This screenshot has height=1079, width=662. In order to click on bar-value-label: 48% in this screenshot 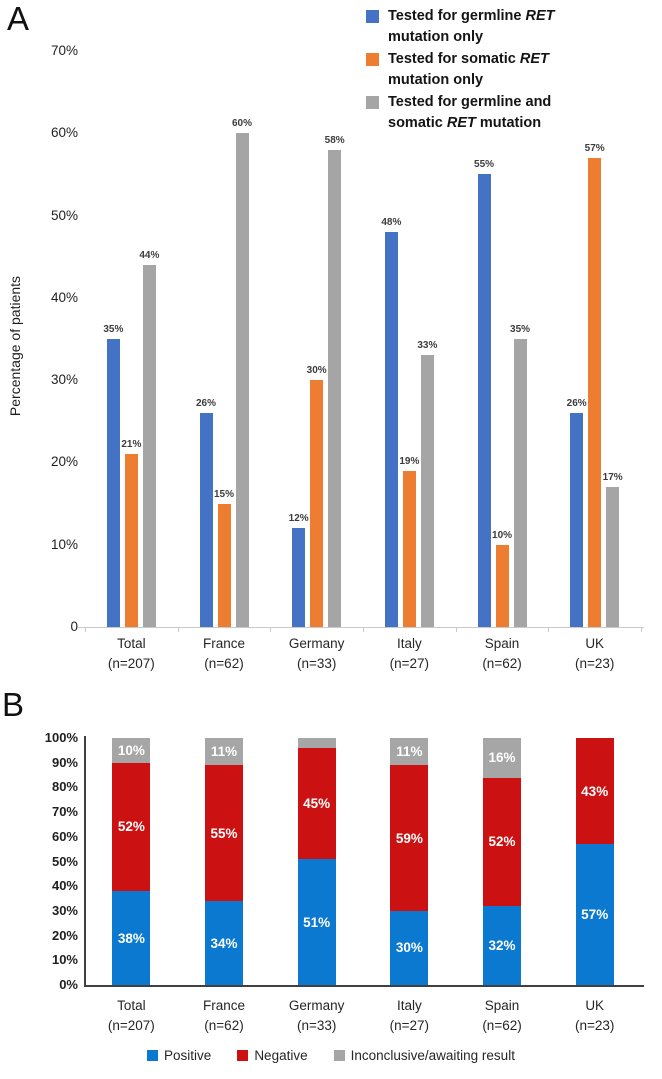, I will do `click(391, 223)`.